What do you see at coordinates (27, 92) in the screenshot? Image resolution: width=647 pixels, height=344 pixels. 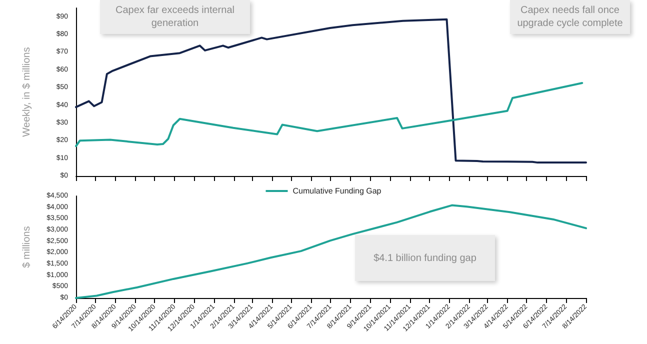 I see `y-axis-title: Weekly, in $ millions` at bounding box center [27, 92].